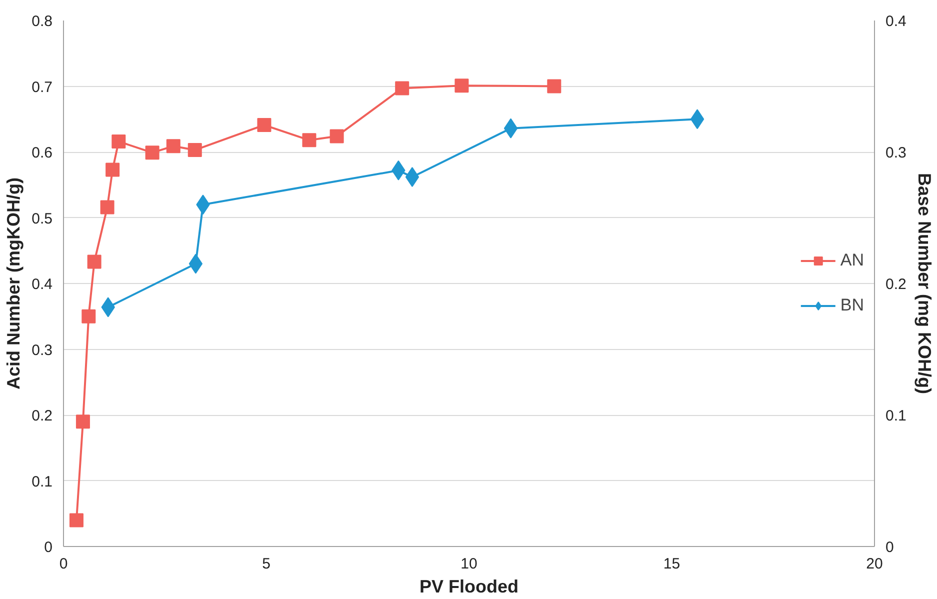 The image size is (937, 599). I want to click on x-tick-label: 10, so click(469, 564).